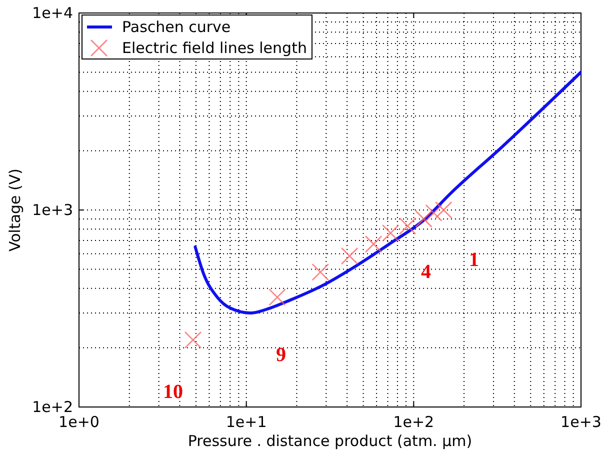 The width and height of the screenshot is (602, 453). I want to click on y-axis-title: Voltage (V), so click(15, 210).